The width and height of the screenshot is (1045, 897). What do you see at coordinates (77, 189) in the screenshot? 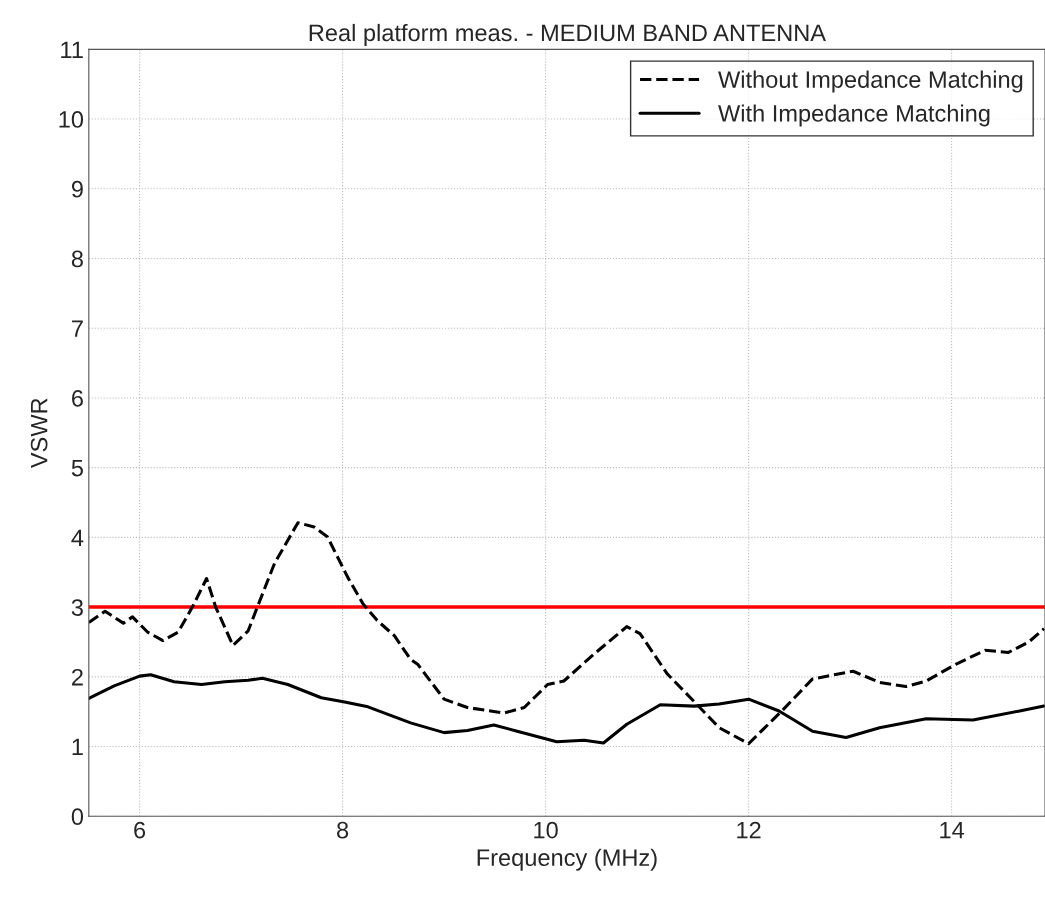
I see `y-tick-label: 9` at bounding box center [77, 189].